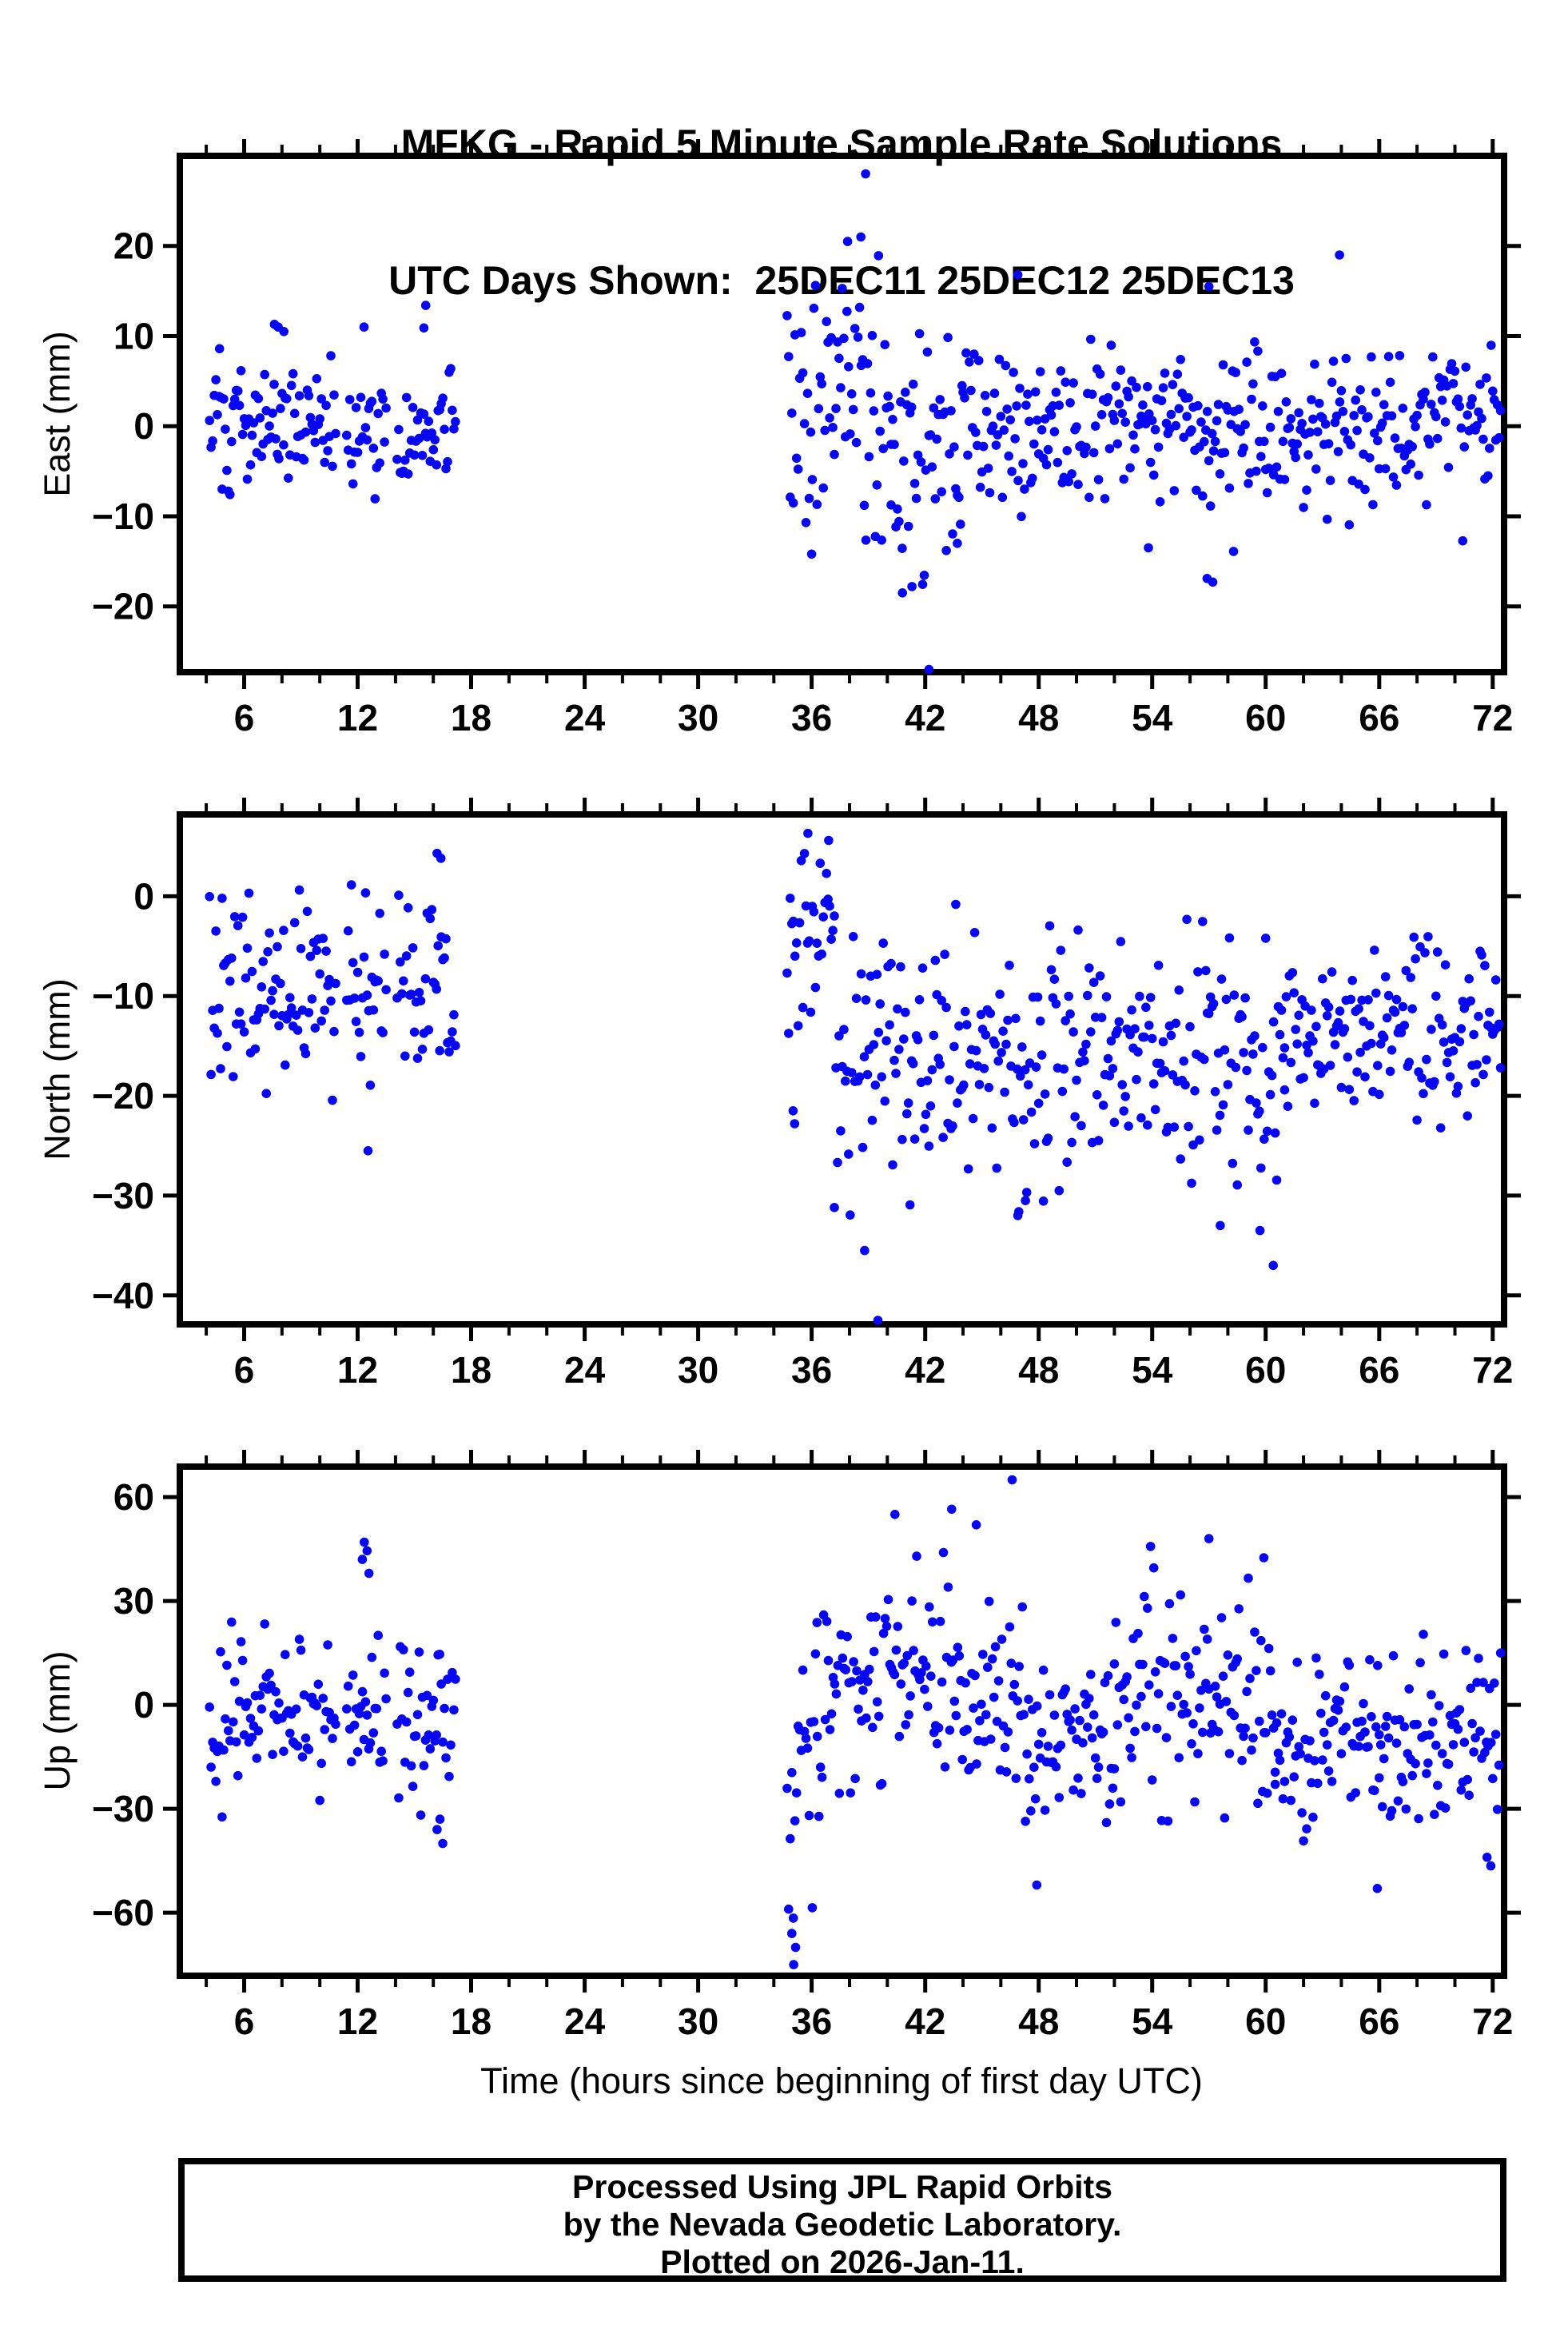  I want to click on y-tick-label: −10, so click(123, 996).